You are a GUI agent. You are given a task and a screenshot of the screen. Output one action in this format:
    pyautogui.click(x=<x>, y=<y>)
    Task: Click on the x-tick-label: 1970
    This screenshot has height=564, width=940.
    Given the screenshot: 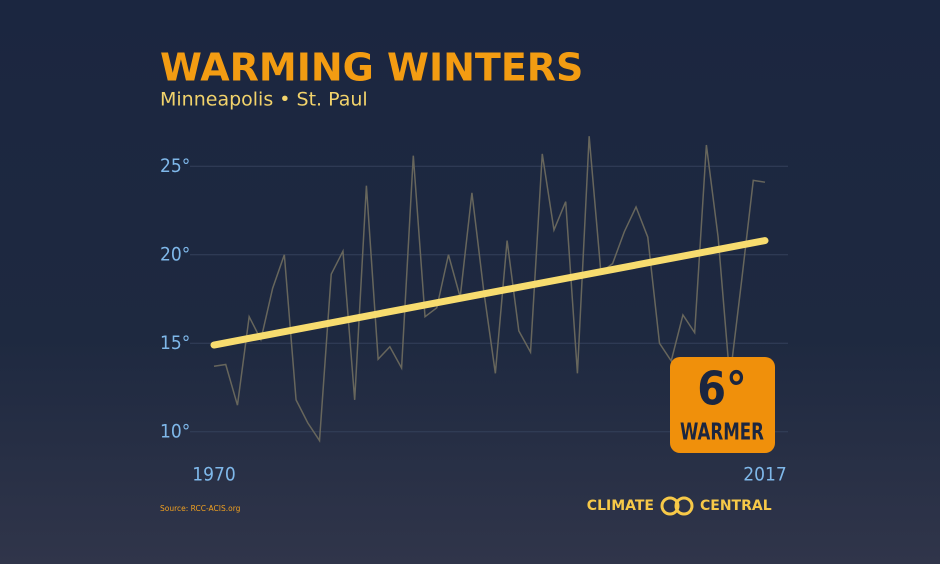 What is the action you would take?
    pyautogui.click(x=214, y=475)
    